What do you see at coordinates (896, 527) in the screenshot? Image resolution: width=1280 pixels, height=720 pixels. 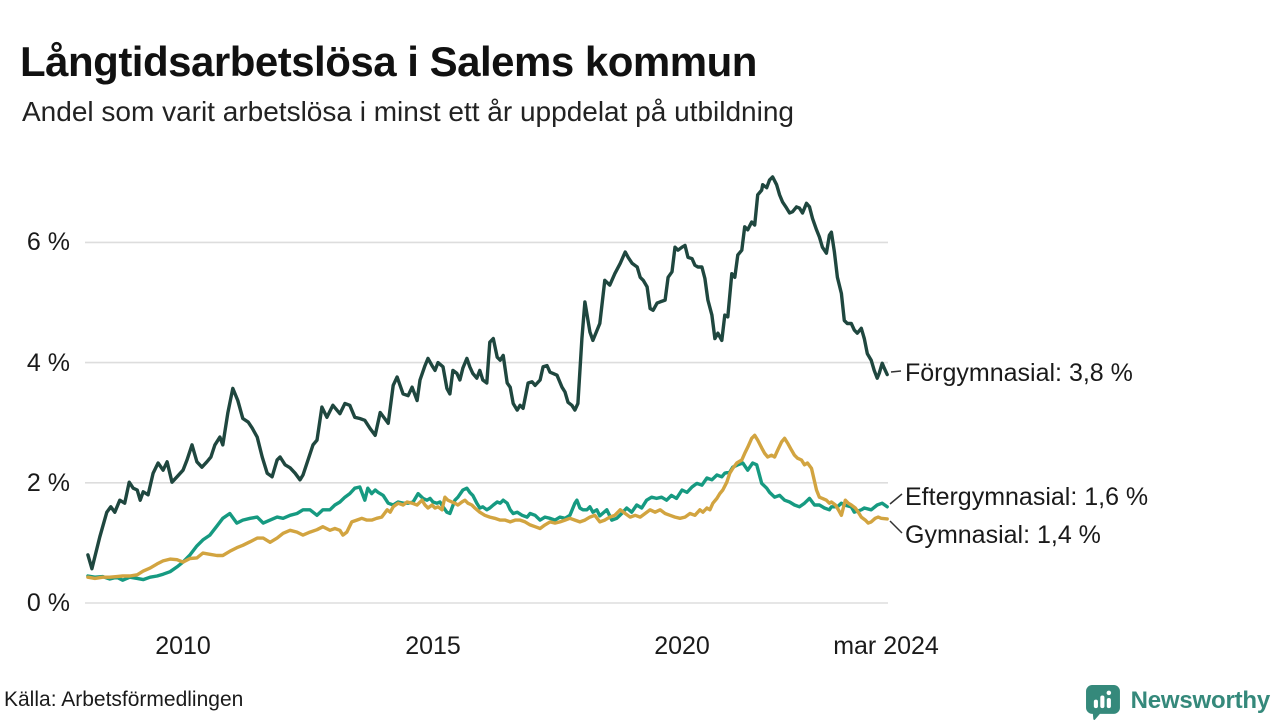 I see `label-leader-gymnasial` at bounding box center [896, 527].